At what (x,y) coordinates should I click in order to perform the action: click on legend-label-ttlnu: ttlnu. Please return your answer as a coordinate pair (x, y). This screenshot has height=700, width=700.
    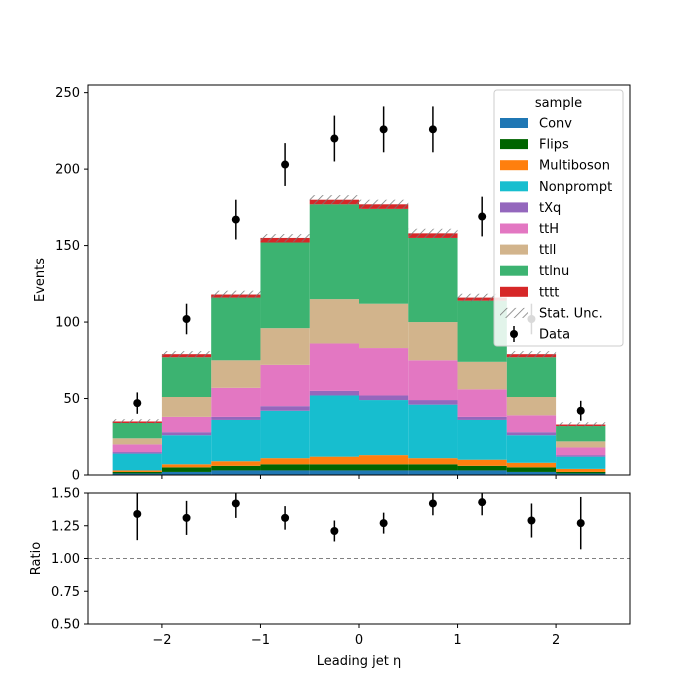
    Looking at the image, I should click on (554, 271).